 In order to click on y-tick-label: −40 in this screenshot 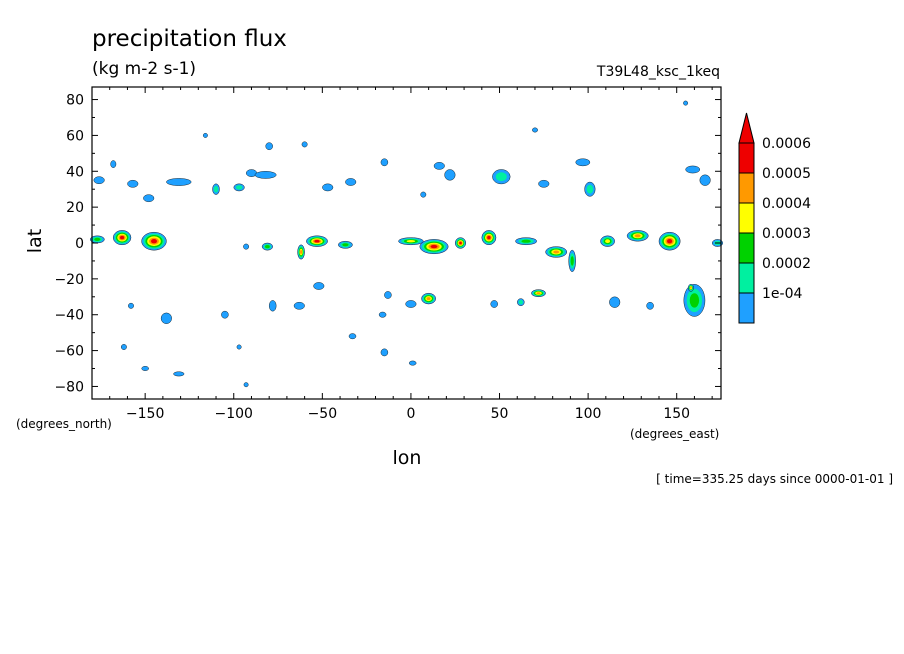, I will do `click(69, 316)`.